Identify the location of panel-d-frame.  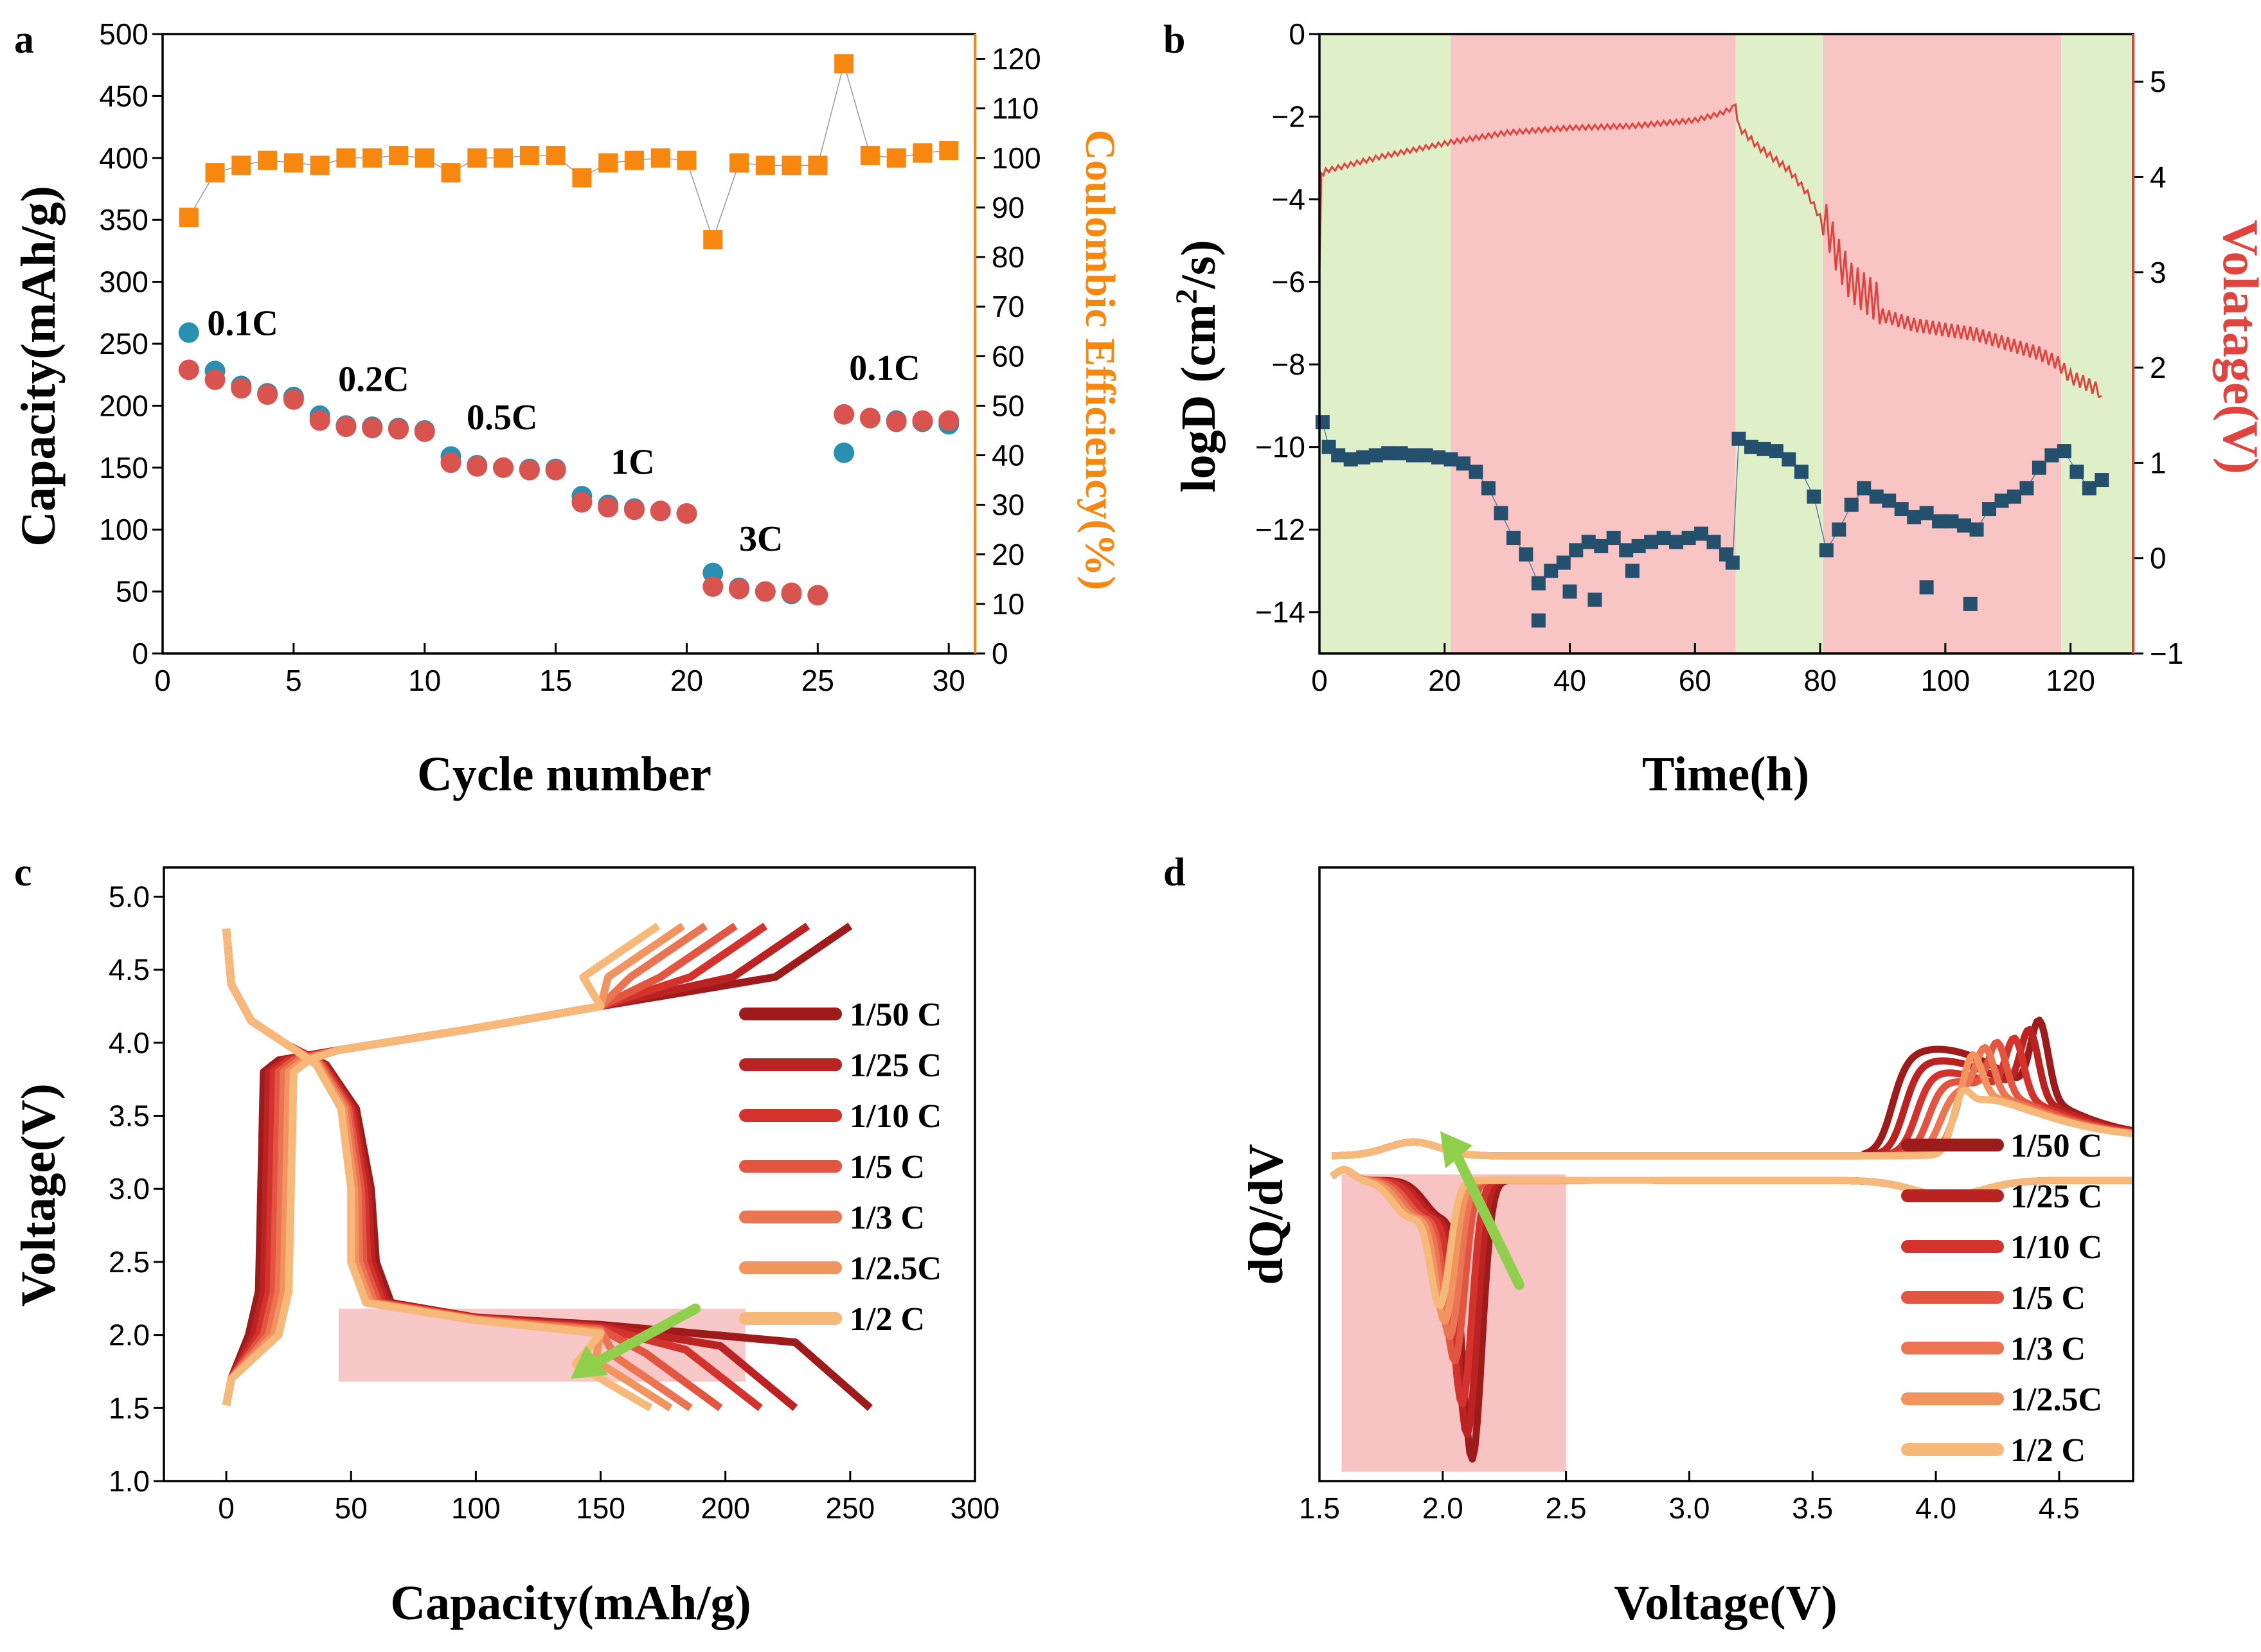
(1726, 1174).